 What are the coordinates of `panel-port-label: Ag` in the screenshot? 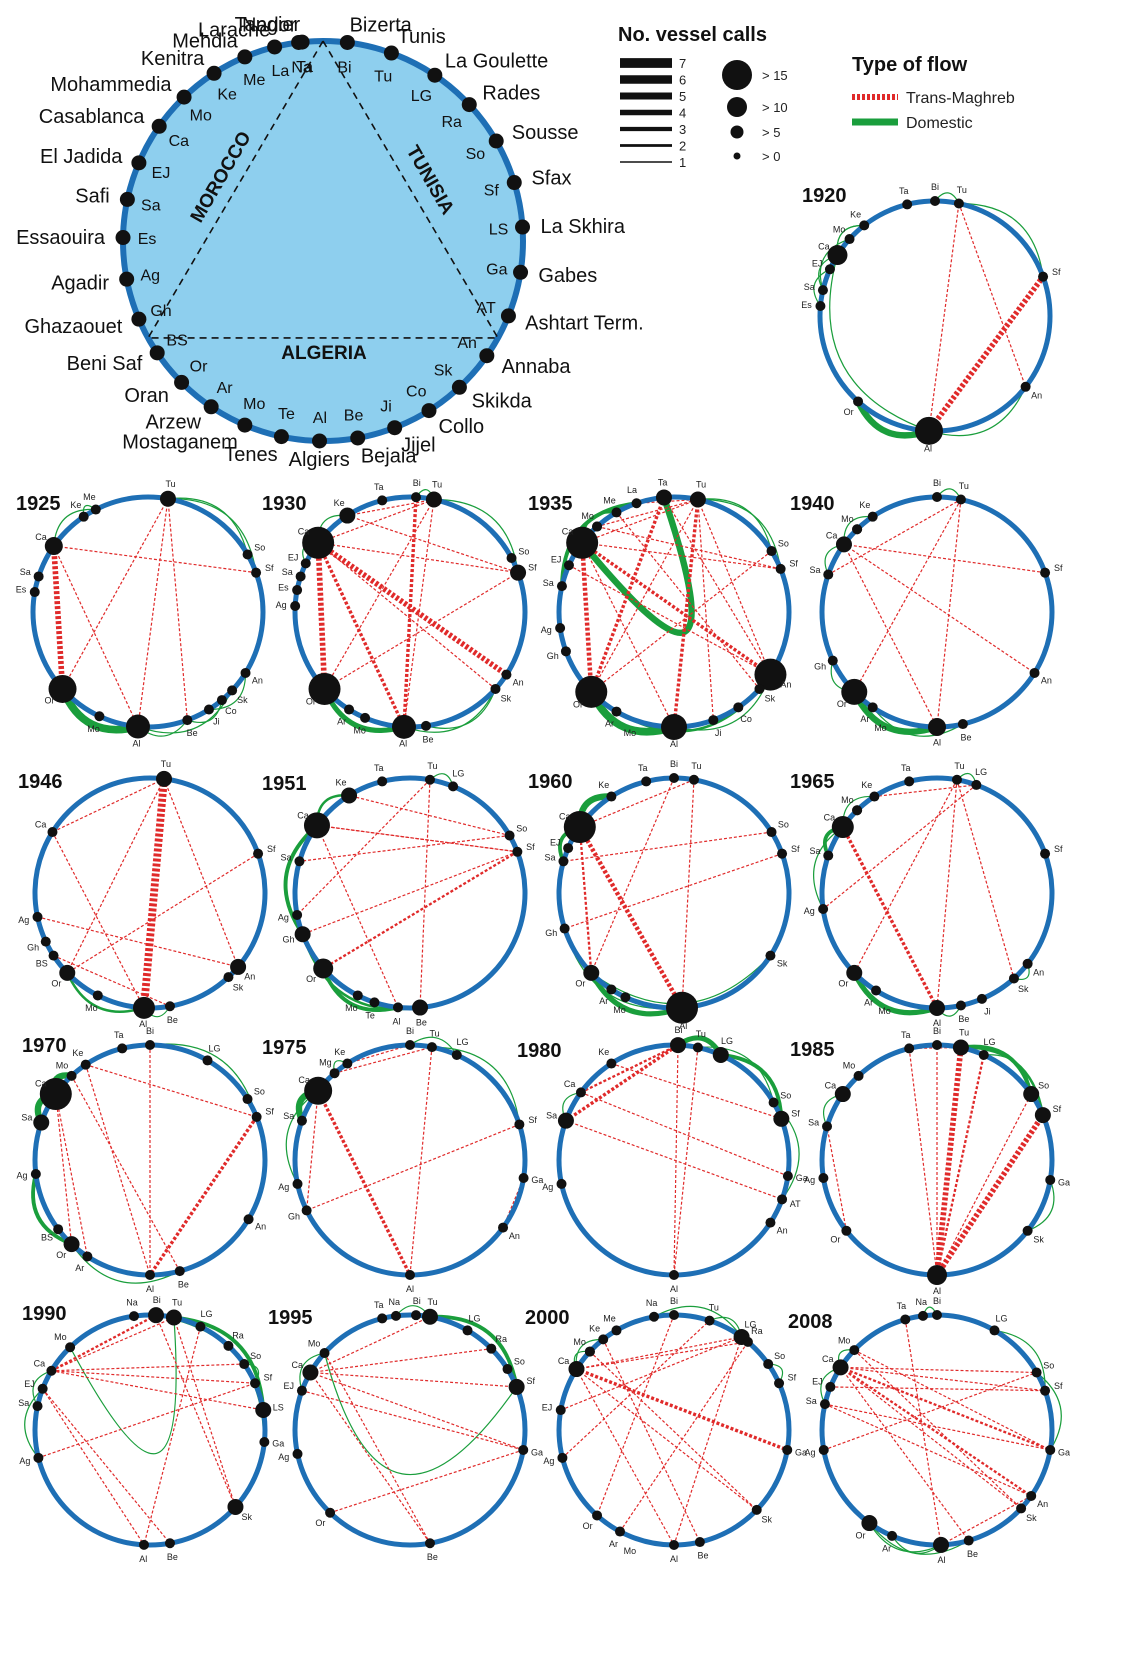 It's located at (809, 1452).